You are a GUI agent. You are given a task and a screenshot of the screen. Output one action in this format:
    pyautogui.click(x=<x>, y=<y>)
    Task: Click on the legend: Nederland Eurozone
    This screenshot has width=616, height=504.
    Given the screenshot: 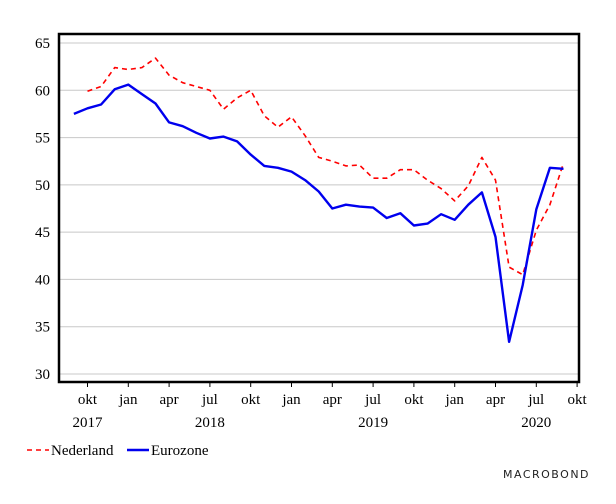 What is the action you would take?
    pyautogui.click(x=118, y=451)
    